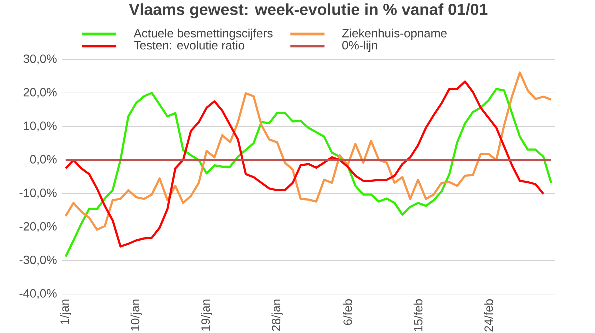 The height and width of the screenshot is (333, 595). Describe the element at coordinates (206, 315) in the screenshot. I see `x-tick-label: 19/jan` at that location.